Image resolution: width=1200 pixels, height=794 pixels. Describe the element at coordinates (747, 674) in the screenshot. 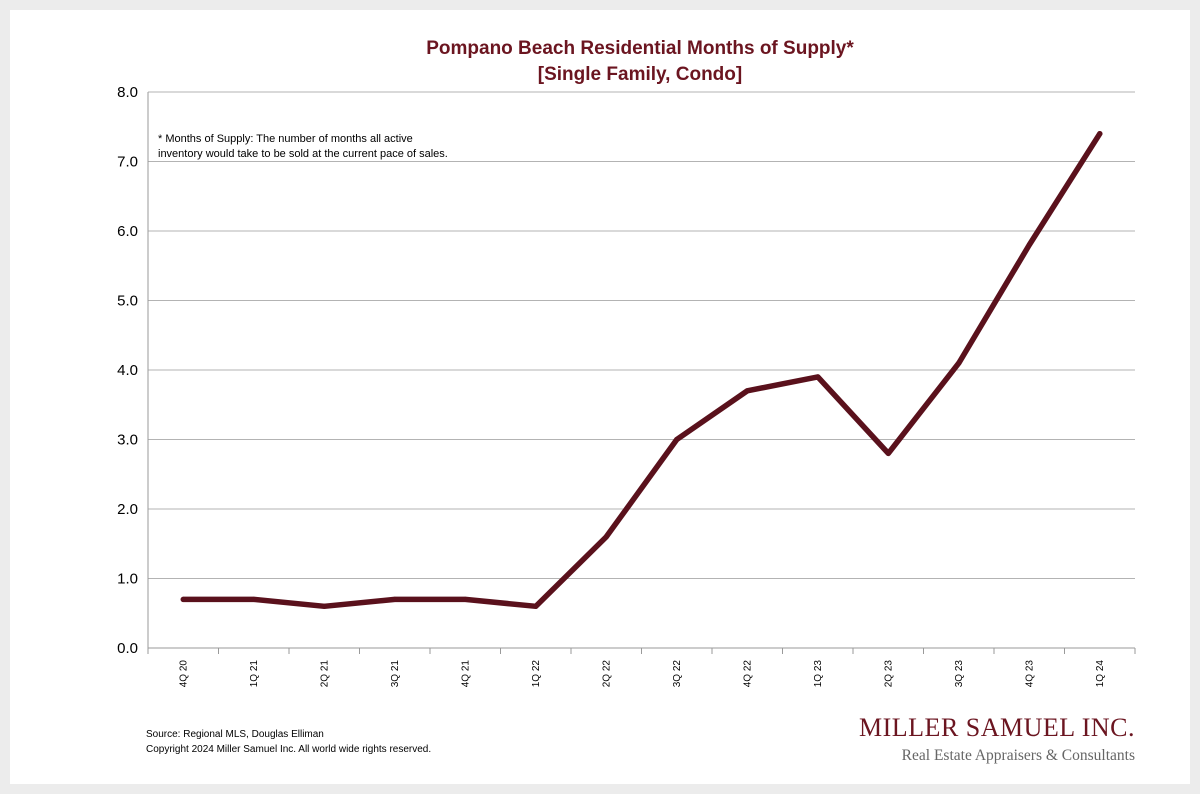

I see `x-tick-label: 4Q 22` at that location.